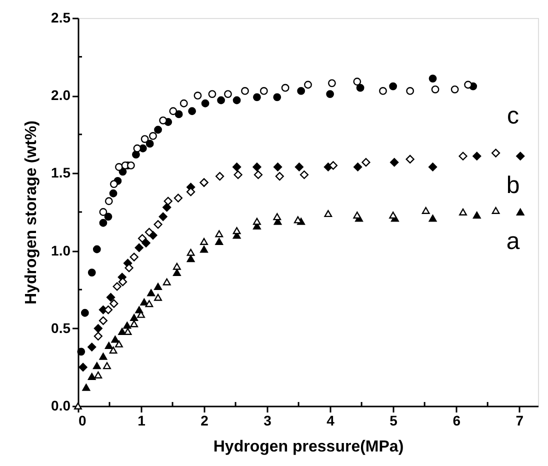  I want to click on x-tick-label: 5, so click(394, 420).